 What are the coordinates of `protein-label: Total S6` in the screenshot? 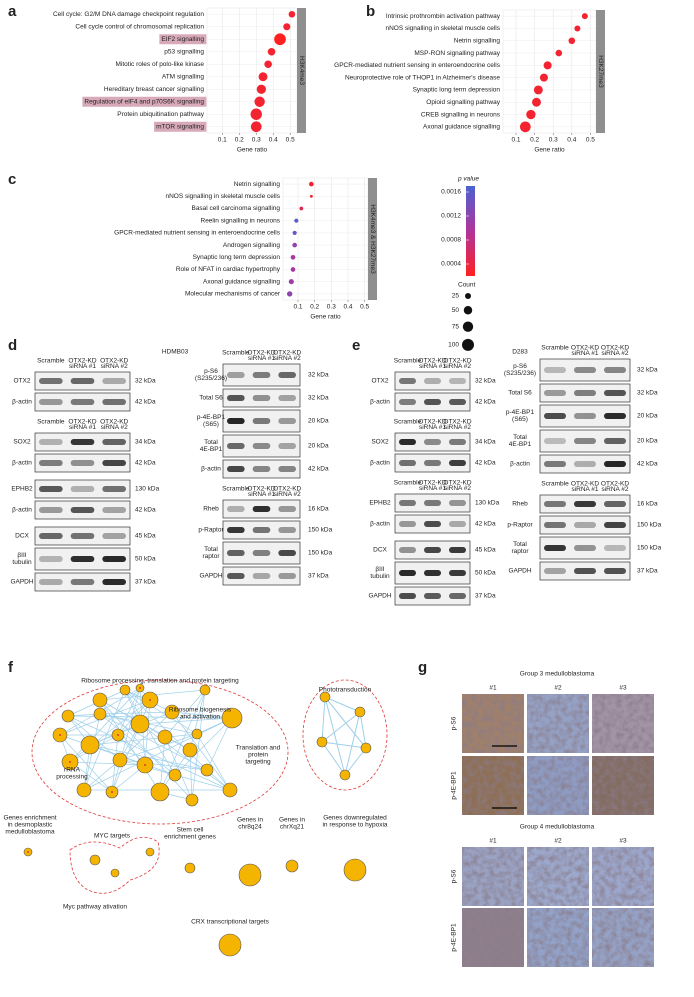 It's located at (520, 393).